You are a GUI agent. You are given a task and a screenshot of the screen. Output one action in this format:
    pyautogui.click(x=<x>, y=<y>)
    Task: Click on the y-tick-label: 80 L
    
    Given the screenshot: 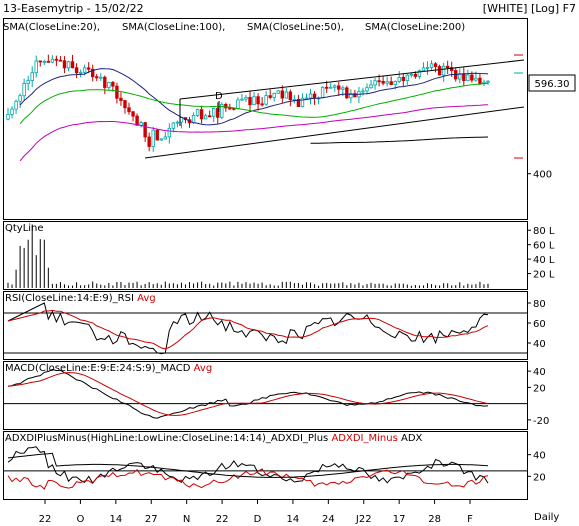 What is the action you would take?
    pyautogui.click(x=544, y=231)
    